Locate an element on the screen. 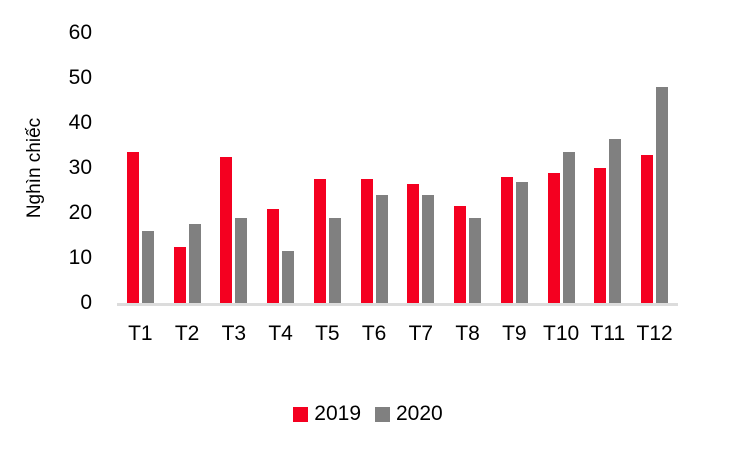 This screenshot has width=736, height=468. x-axis-label-T4: T4 is located at coordinates (280, 333).